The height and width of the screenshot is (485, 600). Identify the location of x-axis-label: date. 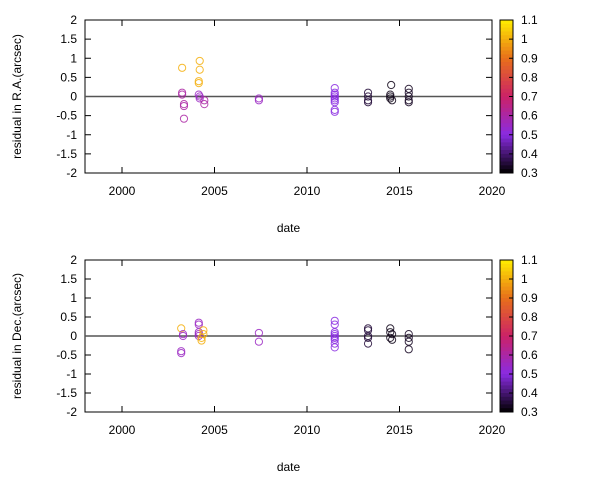
(289, 228).